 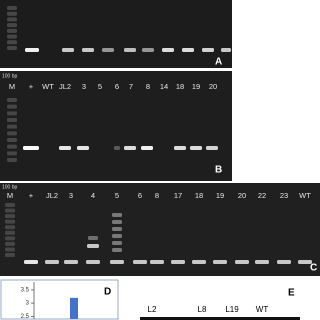 I want to click on y-tick-label: 2.5, so click(x=25, y=317).